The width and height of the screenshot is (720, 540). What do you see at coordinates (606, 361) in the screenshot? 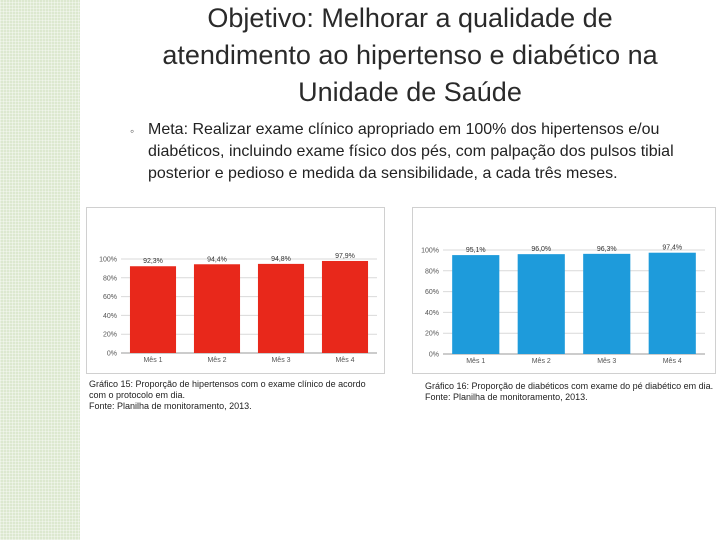
I see `chart-2-category-label: Mês 3` at bounding box center [606, 361].